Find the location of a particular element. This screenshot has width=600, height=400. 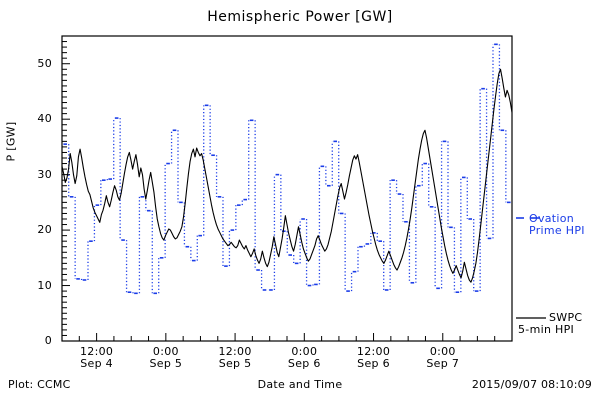

footer-timestamp: 2015/09/07 08:10:09 is located at coordinates (531, 384).